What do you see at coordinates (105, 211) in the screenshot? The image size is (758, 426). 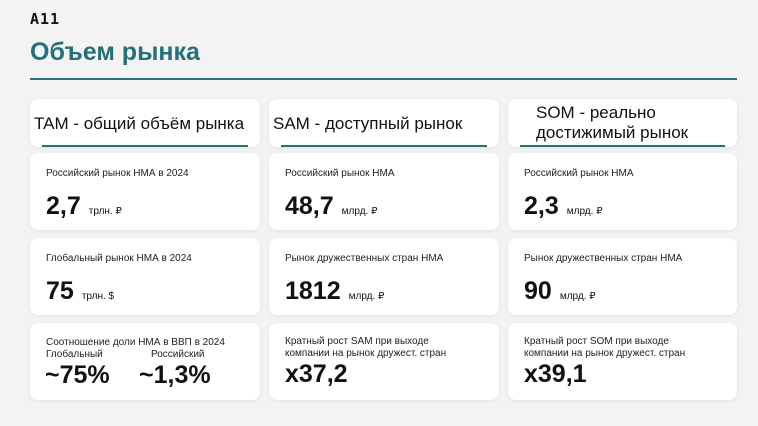 I see `tam-russia-unit: трлн. ₽` at bounding box center [105, 211].